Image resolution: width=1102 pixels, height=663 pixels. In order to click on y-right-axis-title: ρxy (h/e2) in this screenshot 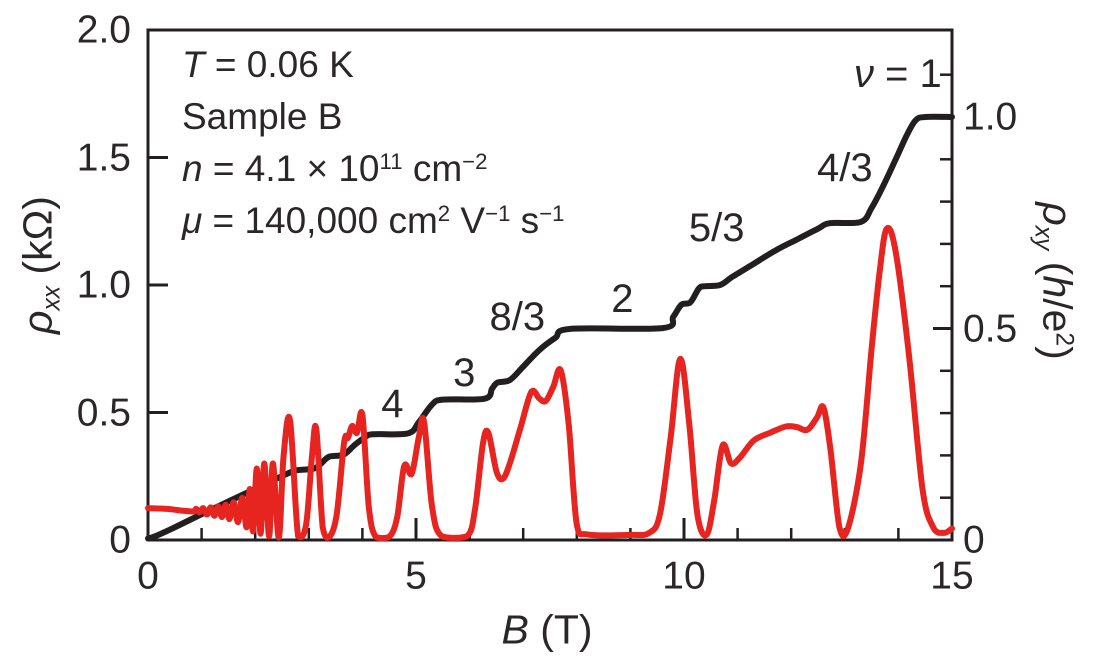, I will do `click(1055, 281)`.